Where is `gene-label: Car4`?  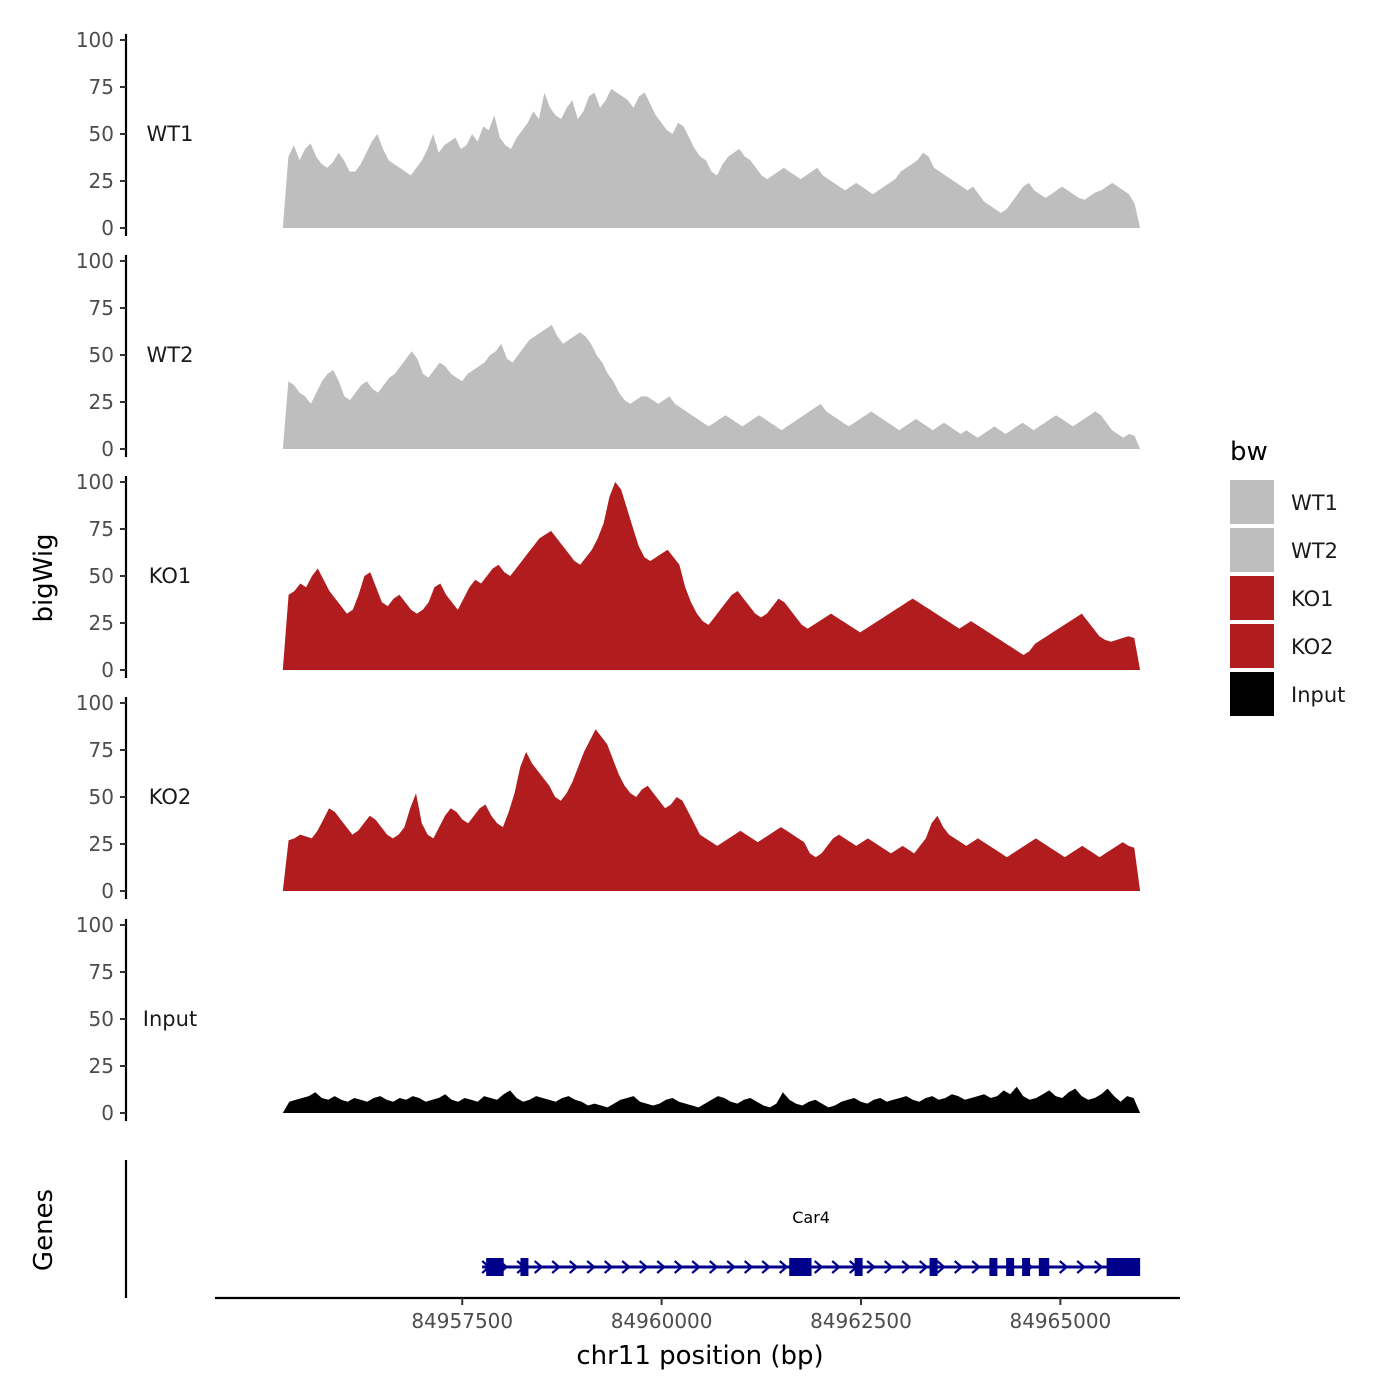
gene-label: Car4 is located at coordinates (811, 1217).